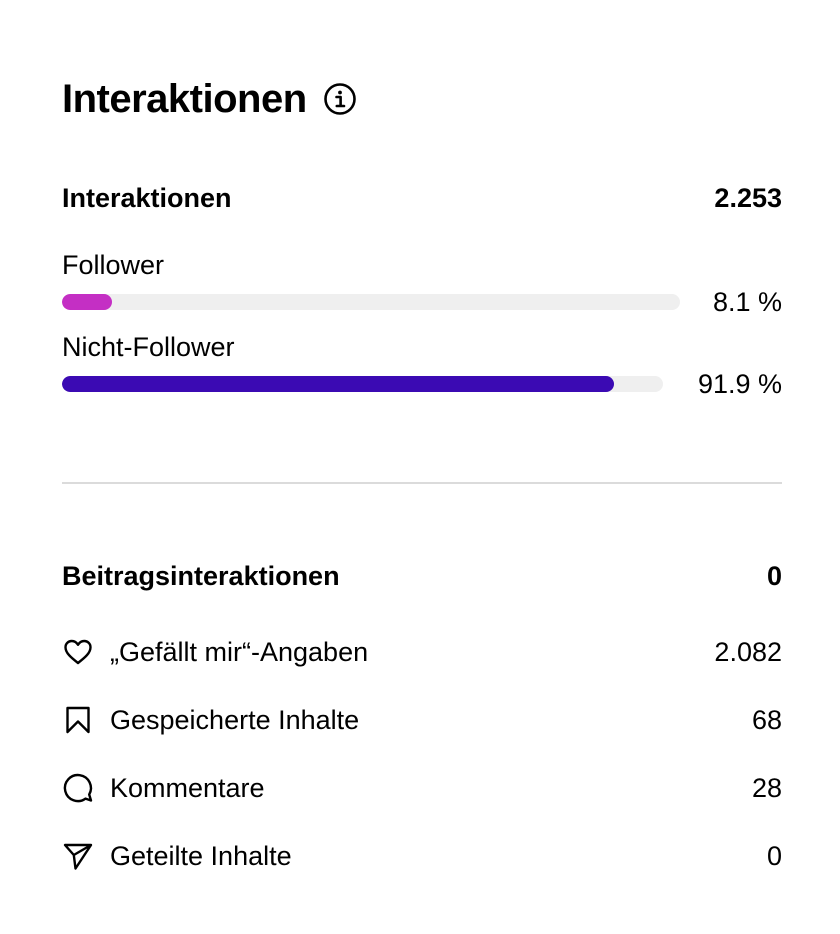 This screenshot has width=840, height=934. I want to click on likes-label: „Gefällt mir“-Angaben, so click(239, 651).